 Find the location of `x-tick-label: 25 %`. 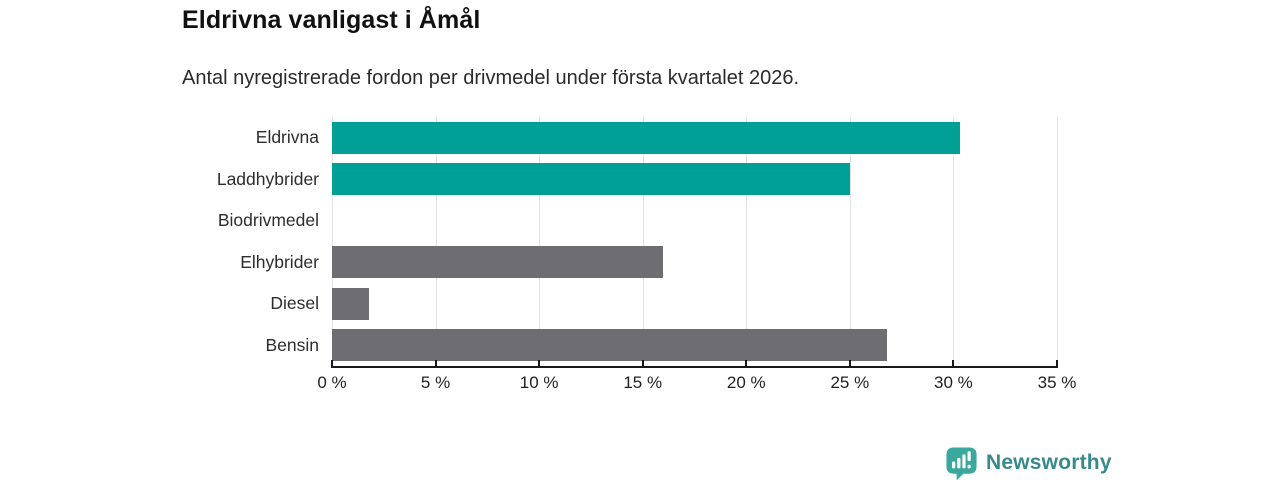

x-tick-label: 25 % is located at coordinates (850, 382).